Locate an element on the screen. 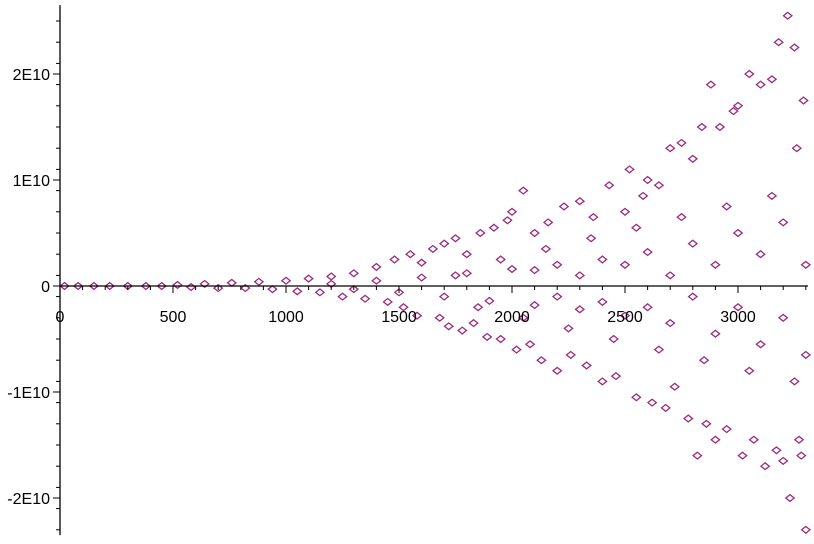 The width and height of the screenshot is (814, 544). x-tick-label: 1500 is located at coordinates (399, 317).